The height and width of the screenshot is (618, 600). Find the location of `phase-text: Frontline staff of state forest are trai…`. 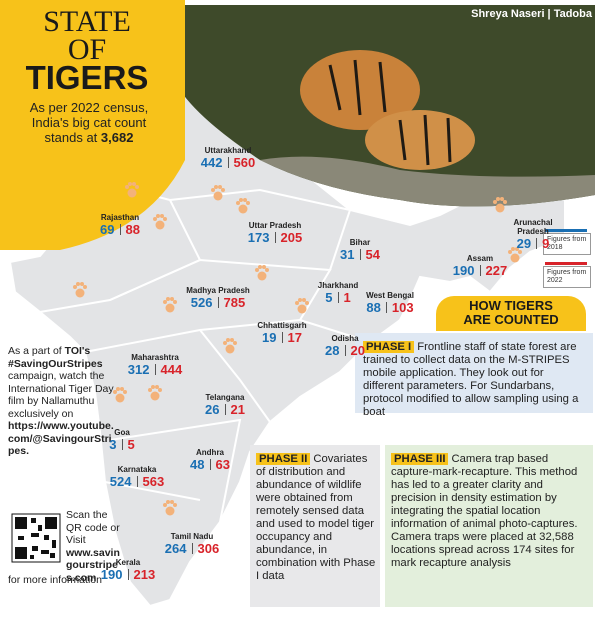

phase-text: Frontline staff of state forest are trai… is located at coordinates (471, 379).